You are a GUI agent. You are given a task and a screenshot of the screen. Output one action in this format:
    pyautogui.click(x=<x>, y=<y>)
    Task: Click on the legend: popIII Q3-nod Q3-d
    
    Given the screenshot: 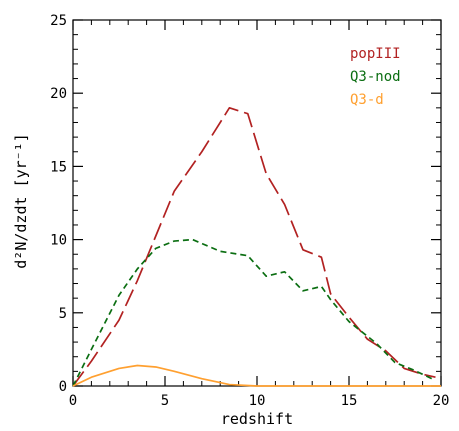 What is the action you would take?
    pyautogui.click(x=375, y=77)
    